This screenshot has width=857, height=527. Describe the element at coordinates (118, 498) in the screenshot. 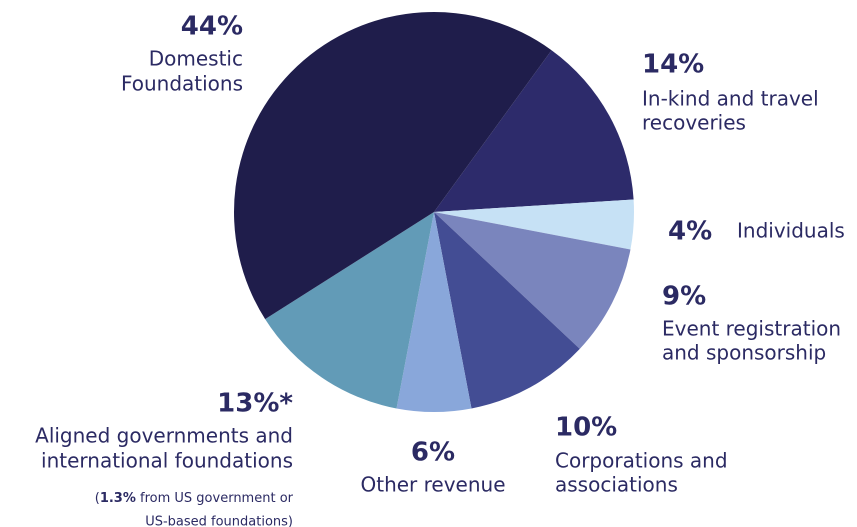

I see `note-highlight: 1.3%` at that location.